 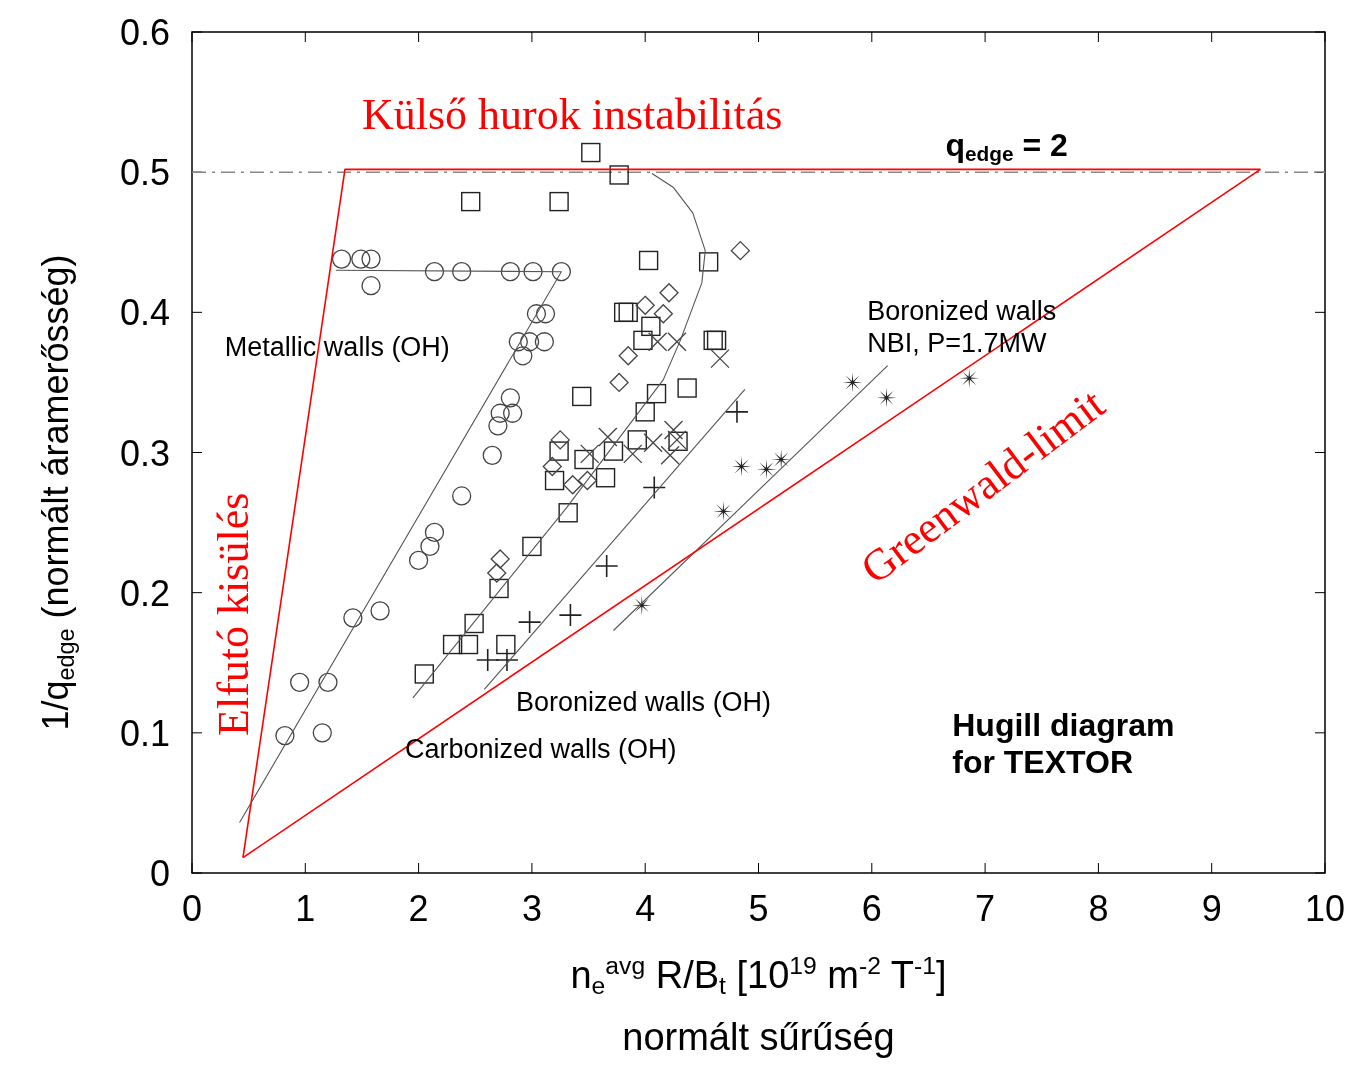 I want to click on x-tick-label: 2, so click(x=418, y=908).